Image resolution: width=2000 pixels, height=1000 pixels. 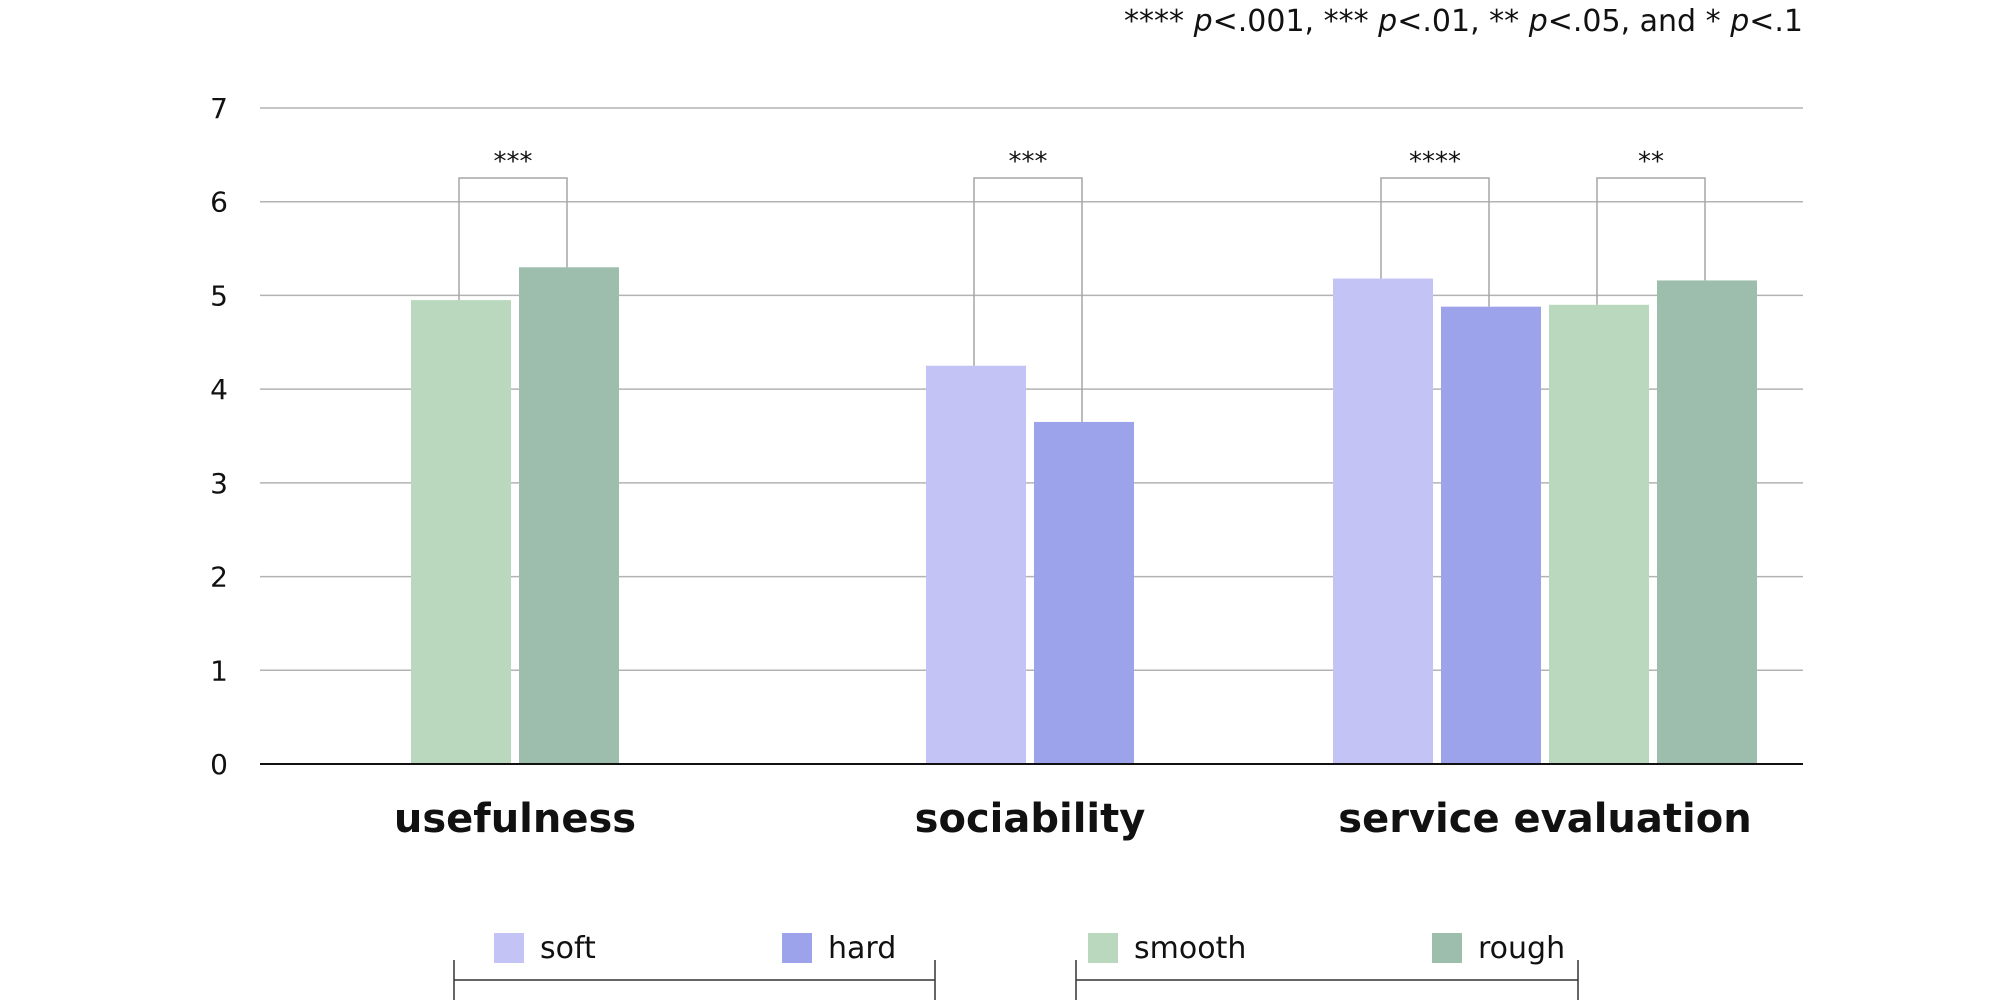 What do you see at coordinates (568, 948) in the screenshot?
I see `legend-label-soft: soft` at bounding box center [568, 948].